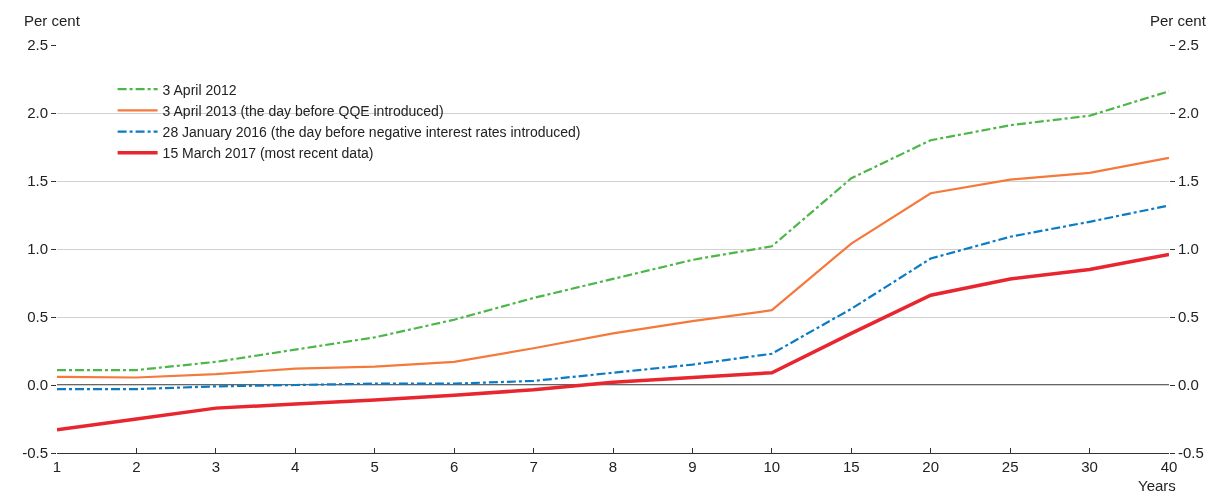 The width and height of the screenshot is (1216, 495). What do you see at coordinates (772, 467) in the screenshot?
I see `x-tick-label: 10` at bounding box center [772, 467].